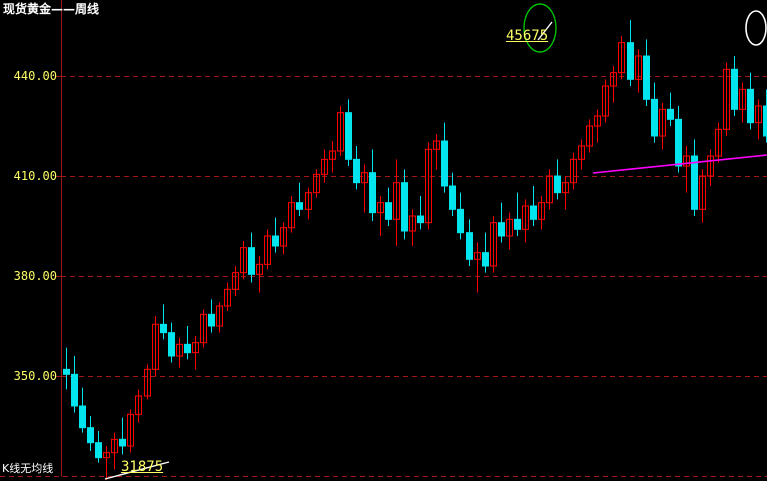  What do you see at coordinates (142, 467) in the screenshot?
I see `low-price-annotation: 31875` at bounding box center [142, 467].